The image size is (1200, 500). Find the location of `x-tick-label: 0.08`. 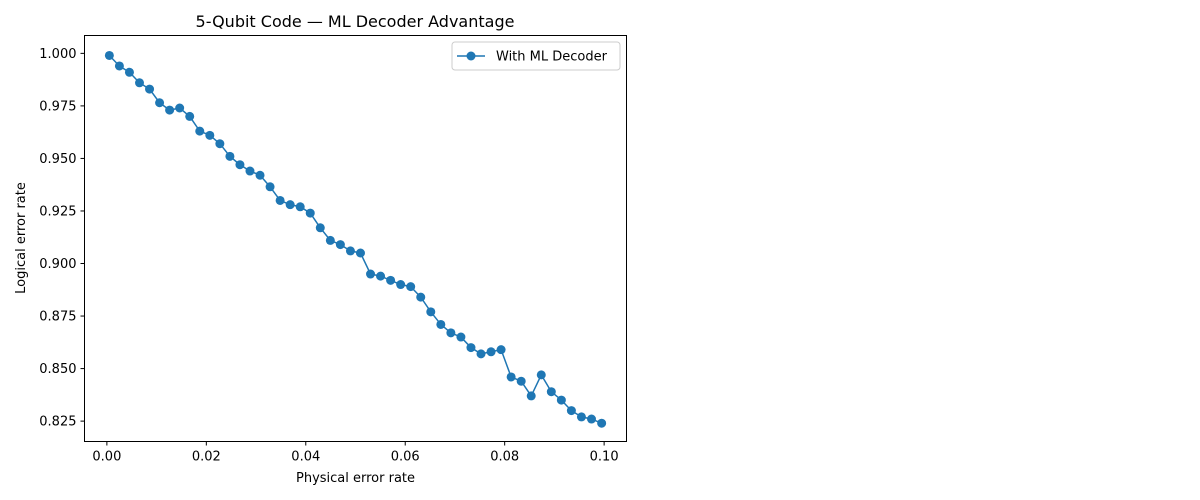

x-tick-label: 0.08 is located at coordinates (504, 457).